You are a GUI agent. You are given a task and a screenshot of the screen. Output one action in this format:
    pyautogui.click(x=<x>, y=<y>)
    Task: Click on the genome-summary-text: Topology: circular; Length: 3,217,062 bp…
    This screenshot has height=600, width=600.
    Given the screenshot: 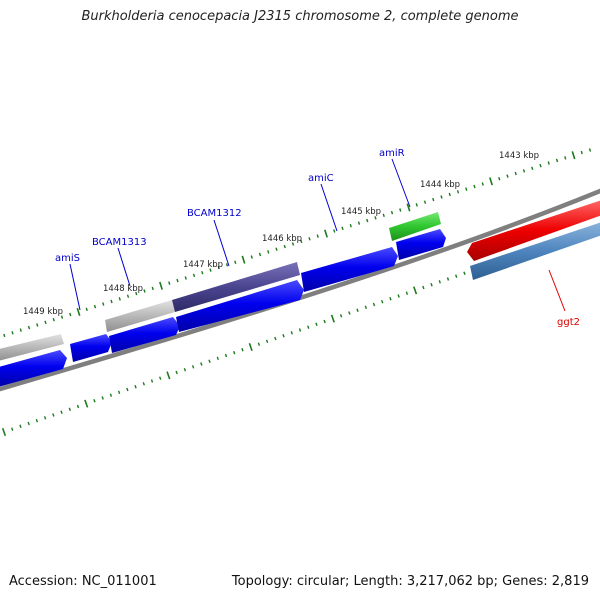 What is the action you would take?
    pyautogui.click(x=410, y=581)
    